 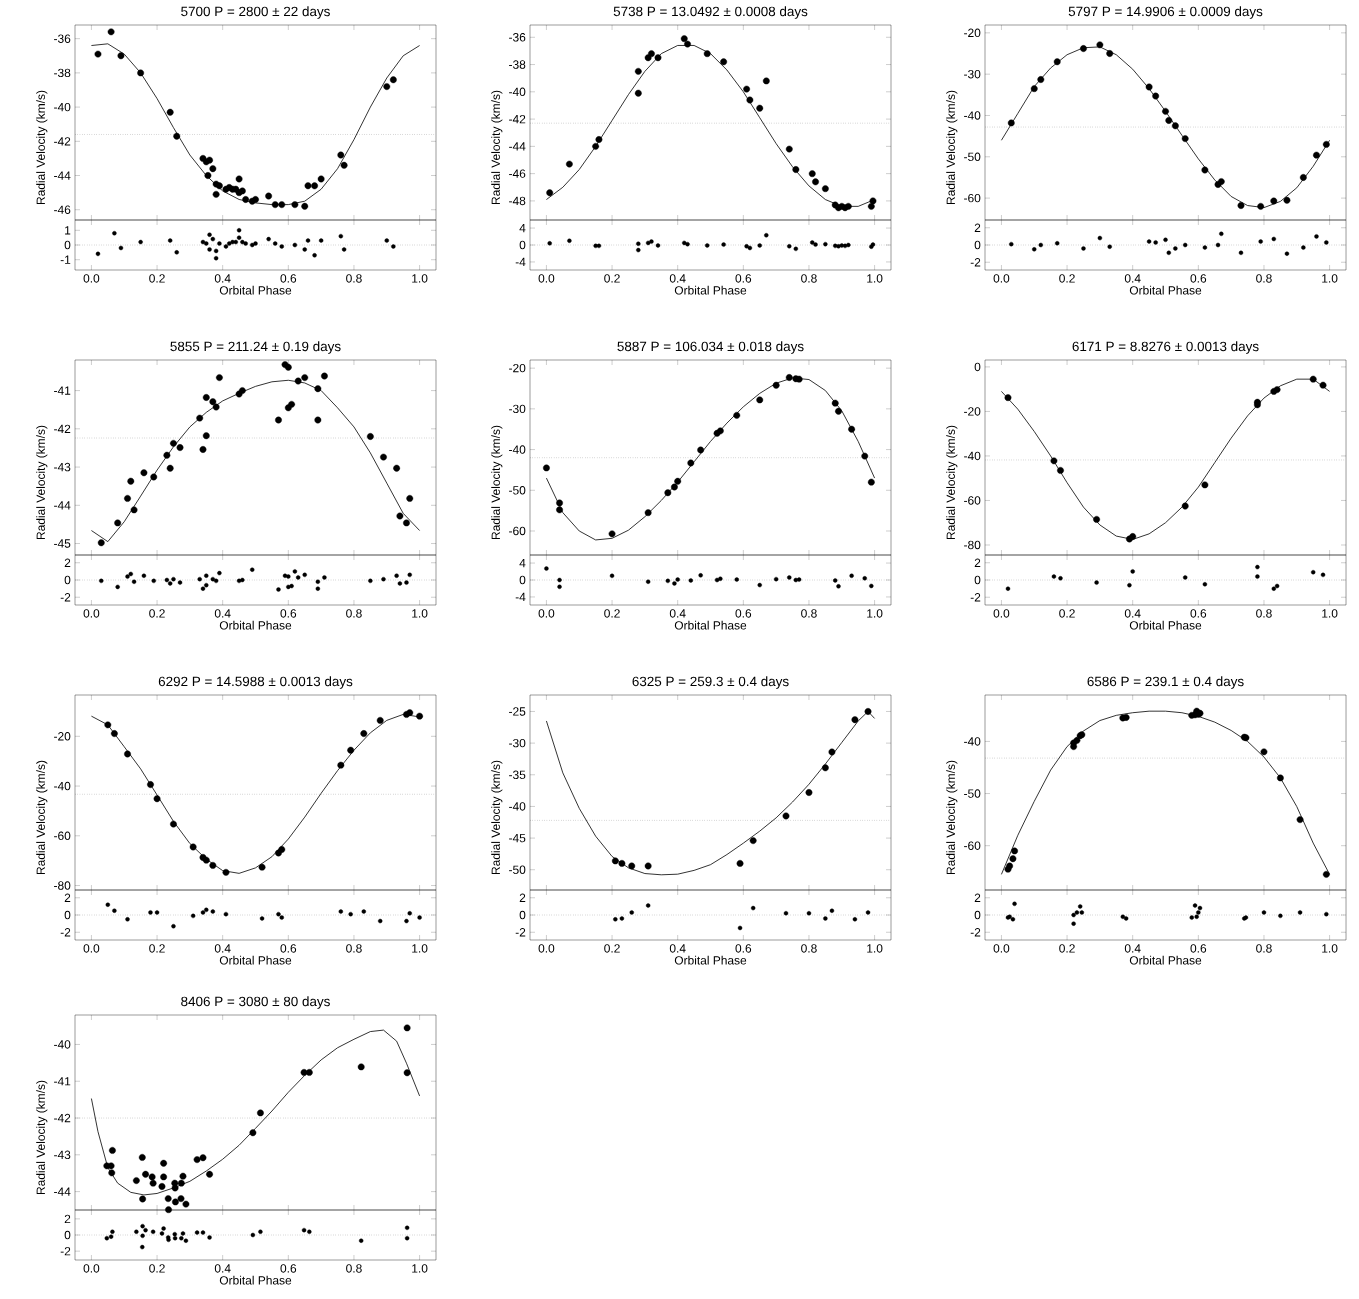 I want to click on y-tick-label: -30, so click(x=517, y=409).